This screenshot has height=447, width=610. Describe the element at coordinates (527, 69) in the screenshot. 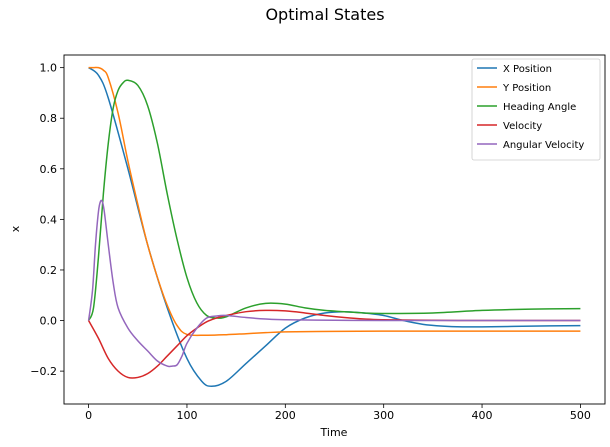

I see `legend-label: X Position` at that location.